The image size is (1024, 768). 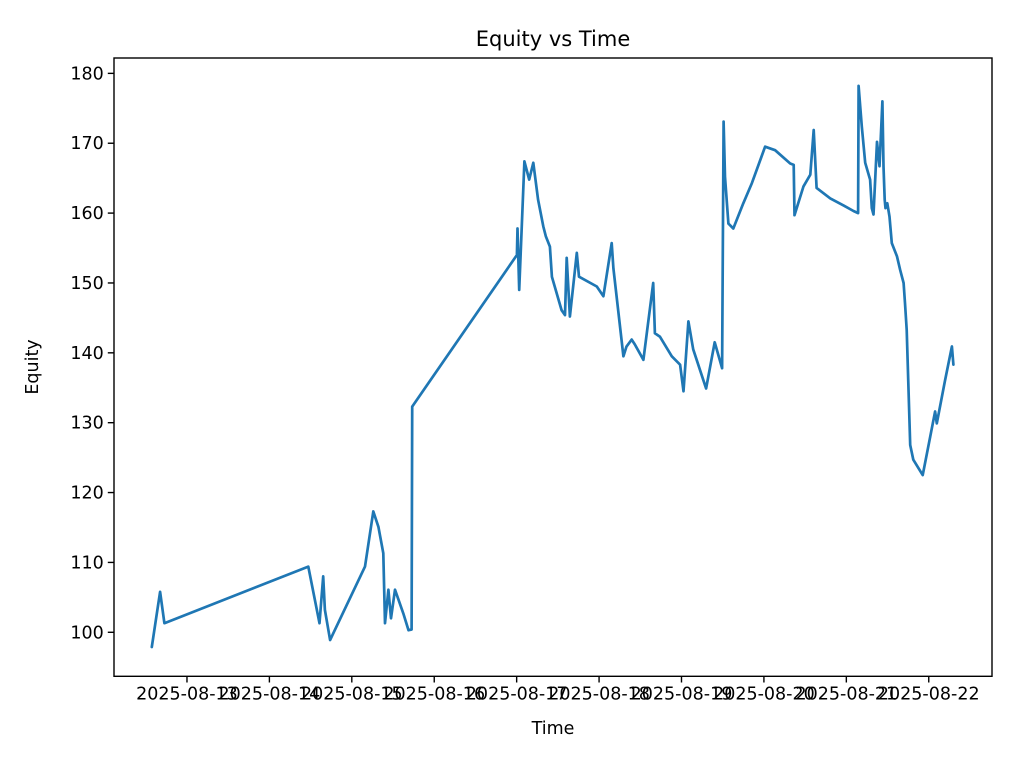 What do you see at coordinates (86, 354) in the screenshot?
I see `y-tick-label: 140` at bounding box center [86, 354].